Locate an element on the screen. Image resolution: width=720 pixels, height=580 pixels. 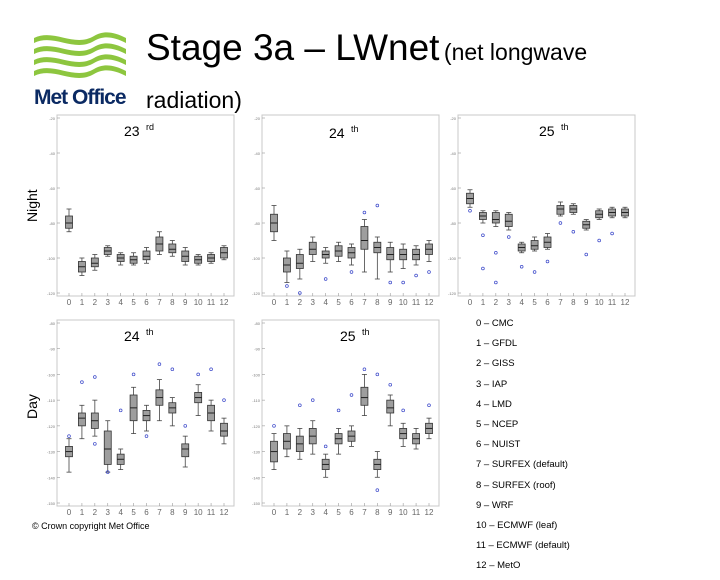
y-tick-label: -40 is located at coordinates (453, 153).